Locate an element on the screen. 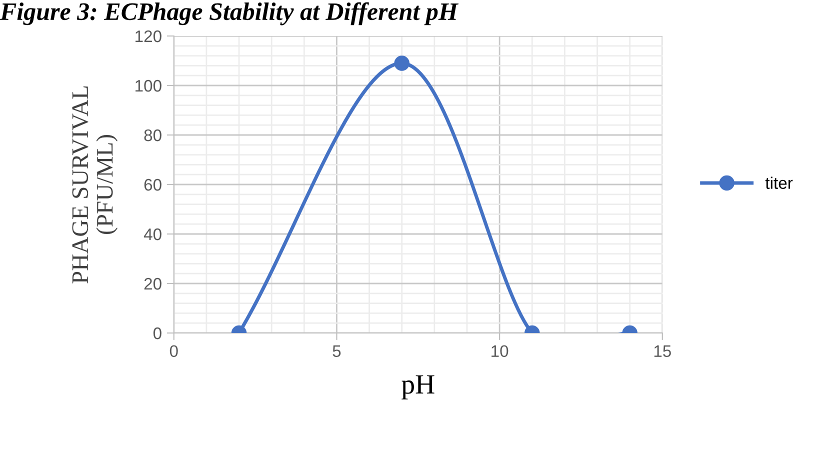 The height and width of the screenshot is (450, 828). y-tick-label: 20 is located at coordinates (153, 284).